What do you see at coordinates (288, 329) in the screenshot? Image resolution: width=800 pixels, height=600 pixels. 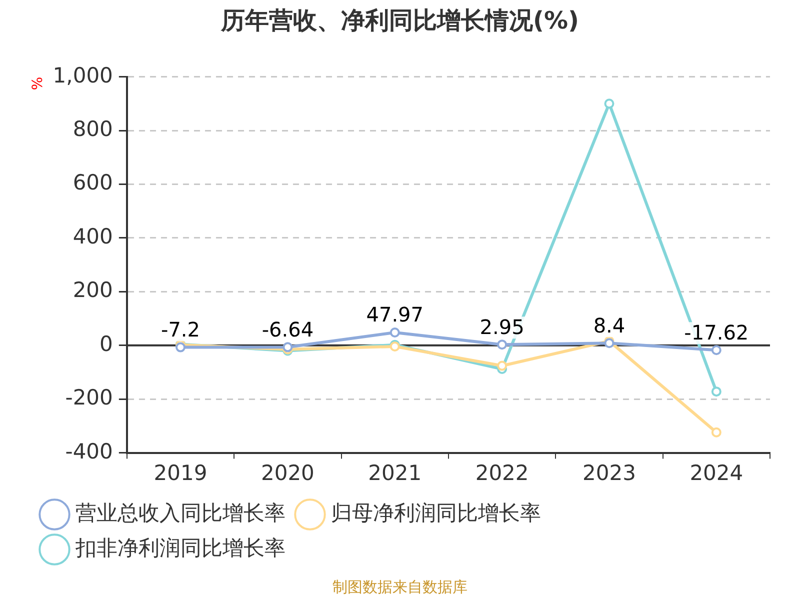 I see `data-label: -6.64` at bounding box center [288, 329].